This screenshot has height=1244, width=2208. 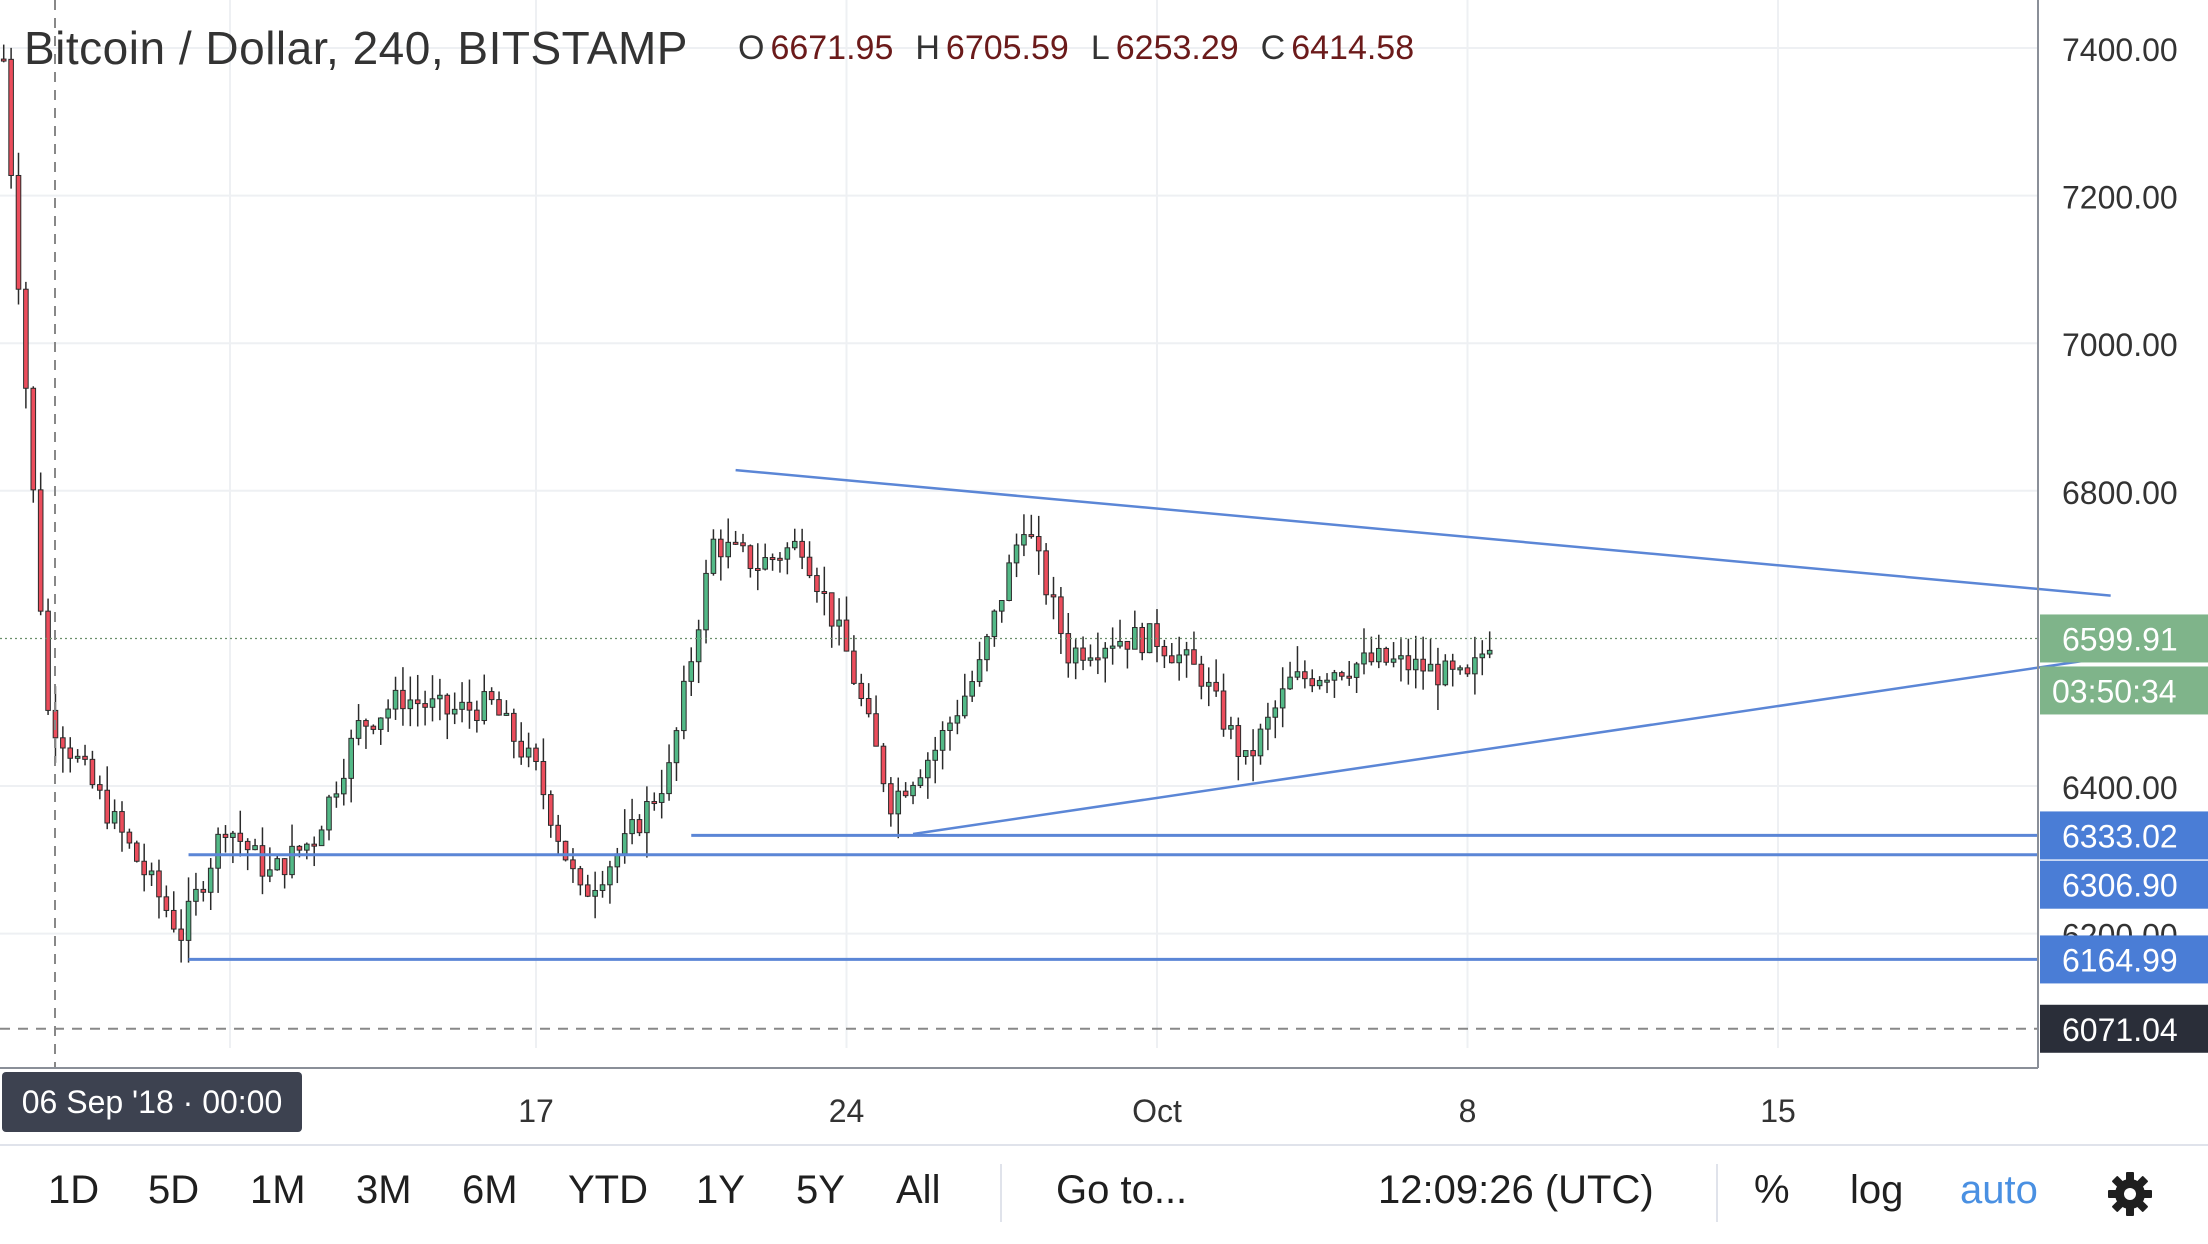 What do you see at coordinates (2120, 50) in the screenshot?
I see `y-tick-label: 7400.00` at bounding box center [2120, 50].